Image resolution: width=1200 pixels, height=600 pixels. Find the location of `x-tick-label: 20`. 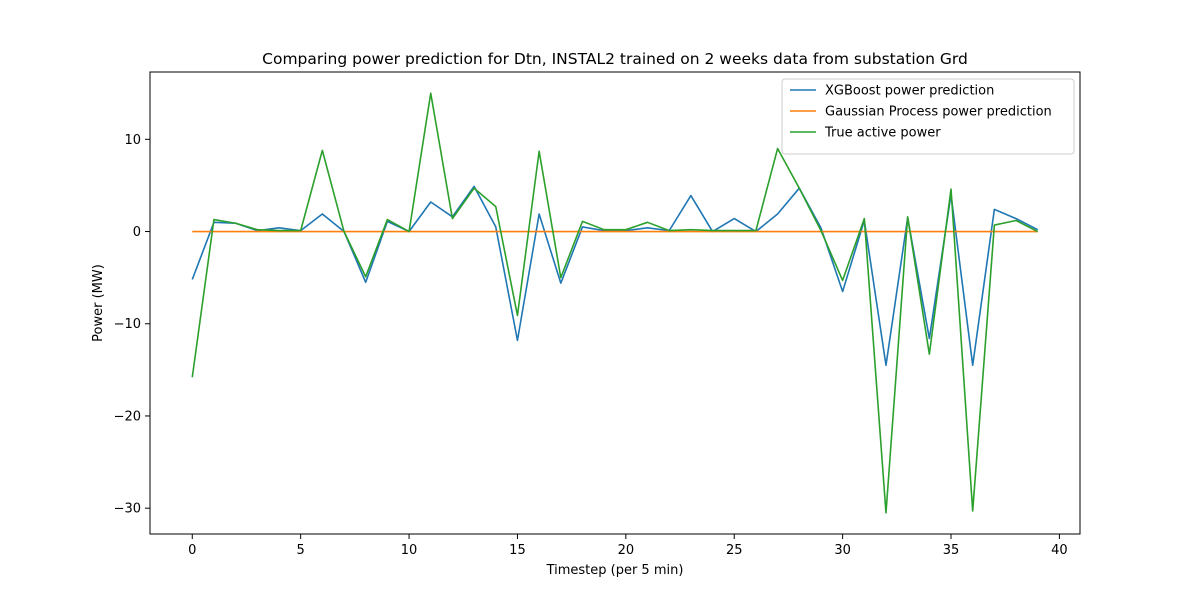

x-tick-label: 20 is located at coordinates (626, 550).